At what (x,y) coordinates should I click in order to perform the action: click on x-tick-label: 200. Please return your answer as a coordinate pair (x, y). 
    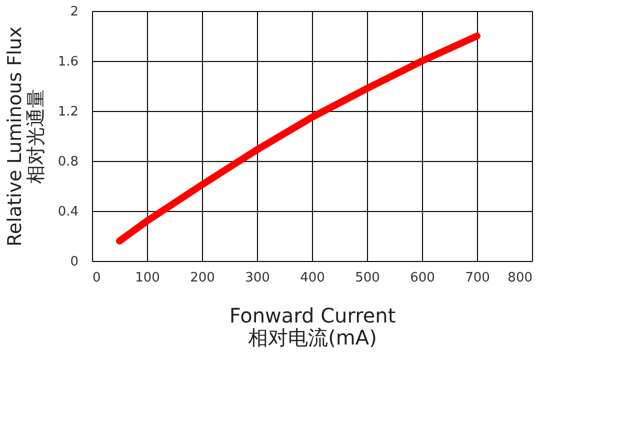
    Looking at the image, I should click on (202, 278).